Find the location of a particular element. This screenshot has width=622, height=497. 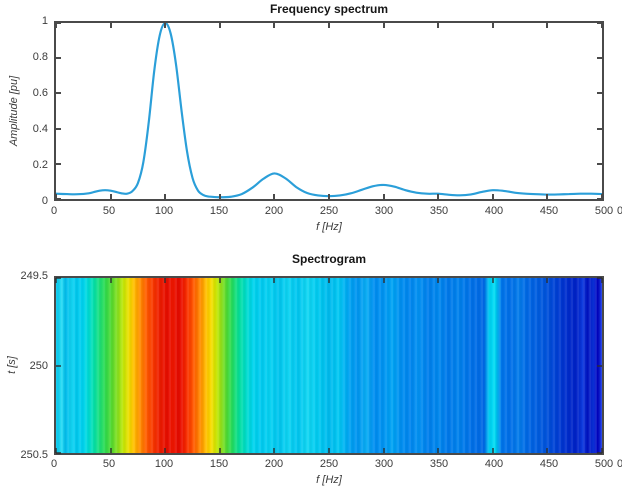

frequency-spectrum-xlabel: f [Hz] is located at coordinates (329, 227).